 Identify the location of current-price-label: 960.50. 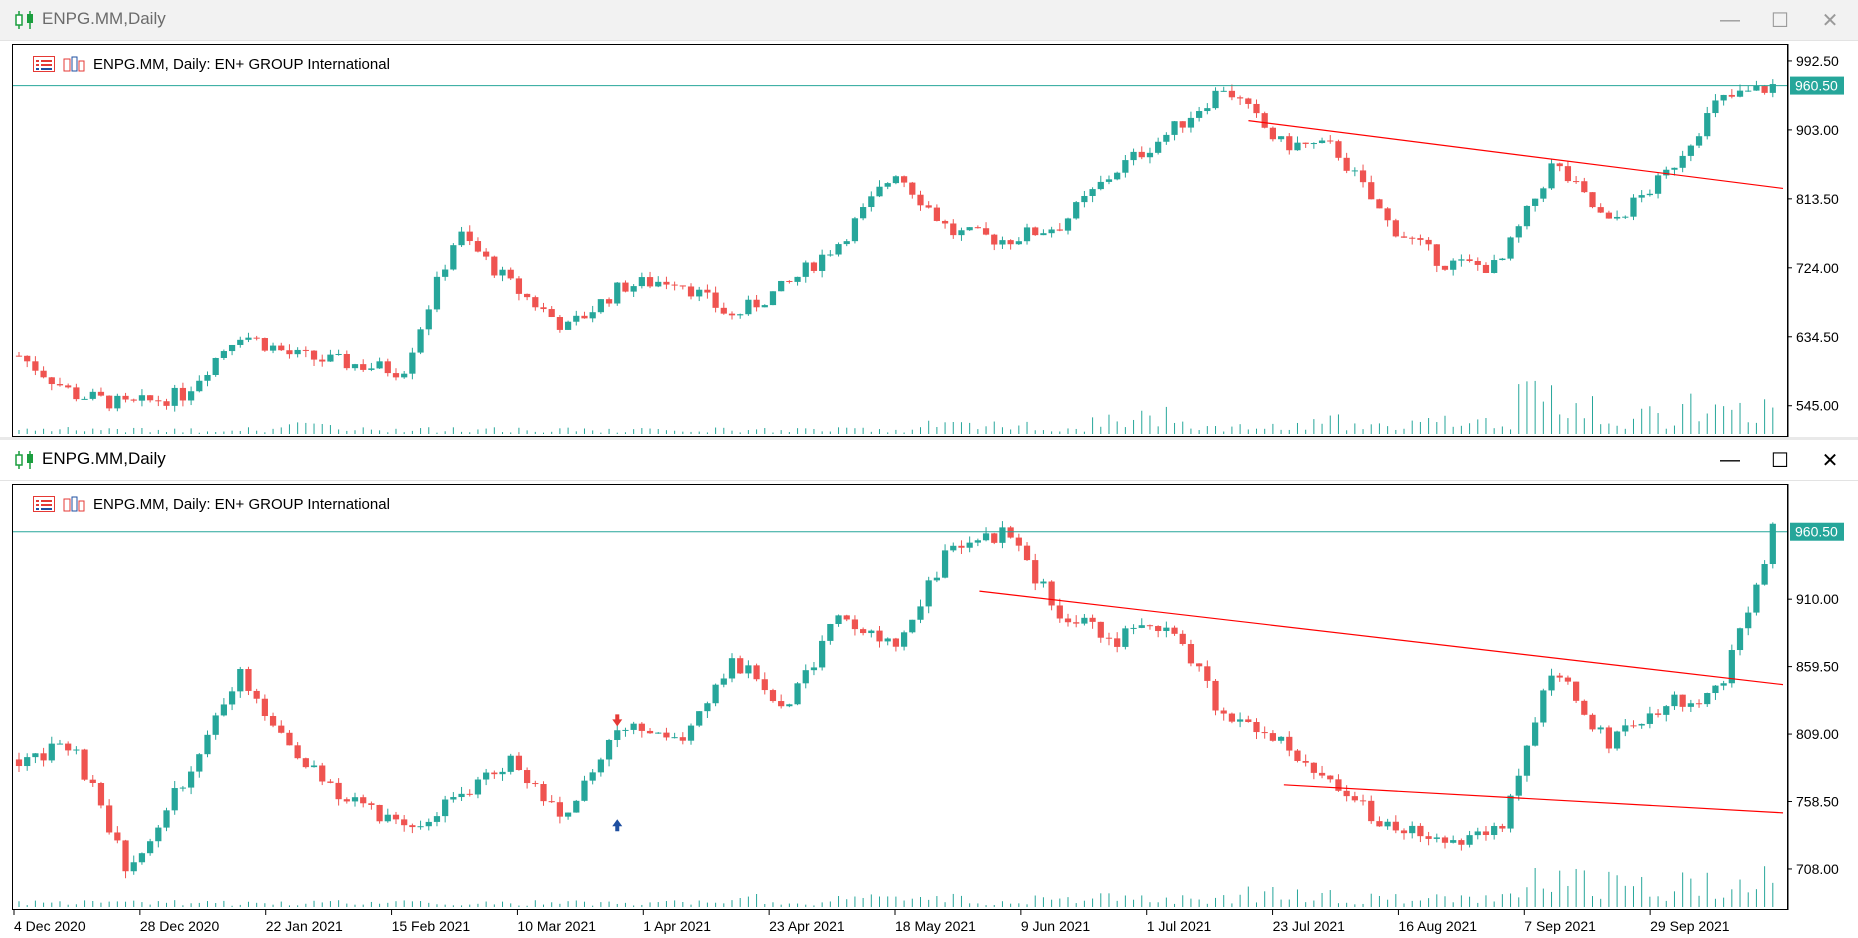
(1816, 86).